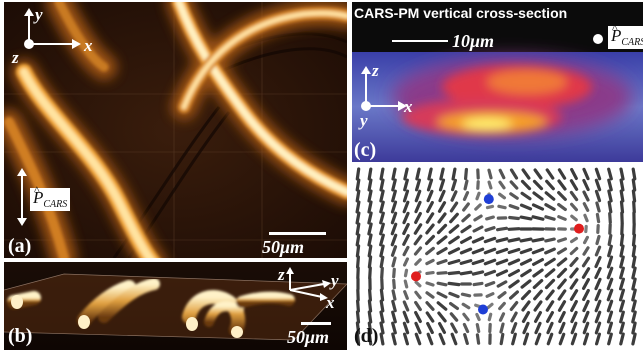 The image size is (643, 352). What do you see at coordinates (175, 306) in the screenshot?
I see `panel-b-image: z y x 50μm (b)` at bounding box center [175, 306].